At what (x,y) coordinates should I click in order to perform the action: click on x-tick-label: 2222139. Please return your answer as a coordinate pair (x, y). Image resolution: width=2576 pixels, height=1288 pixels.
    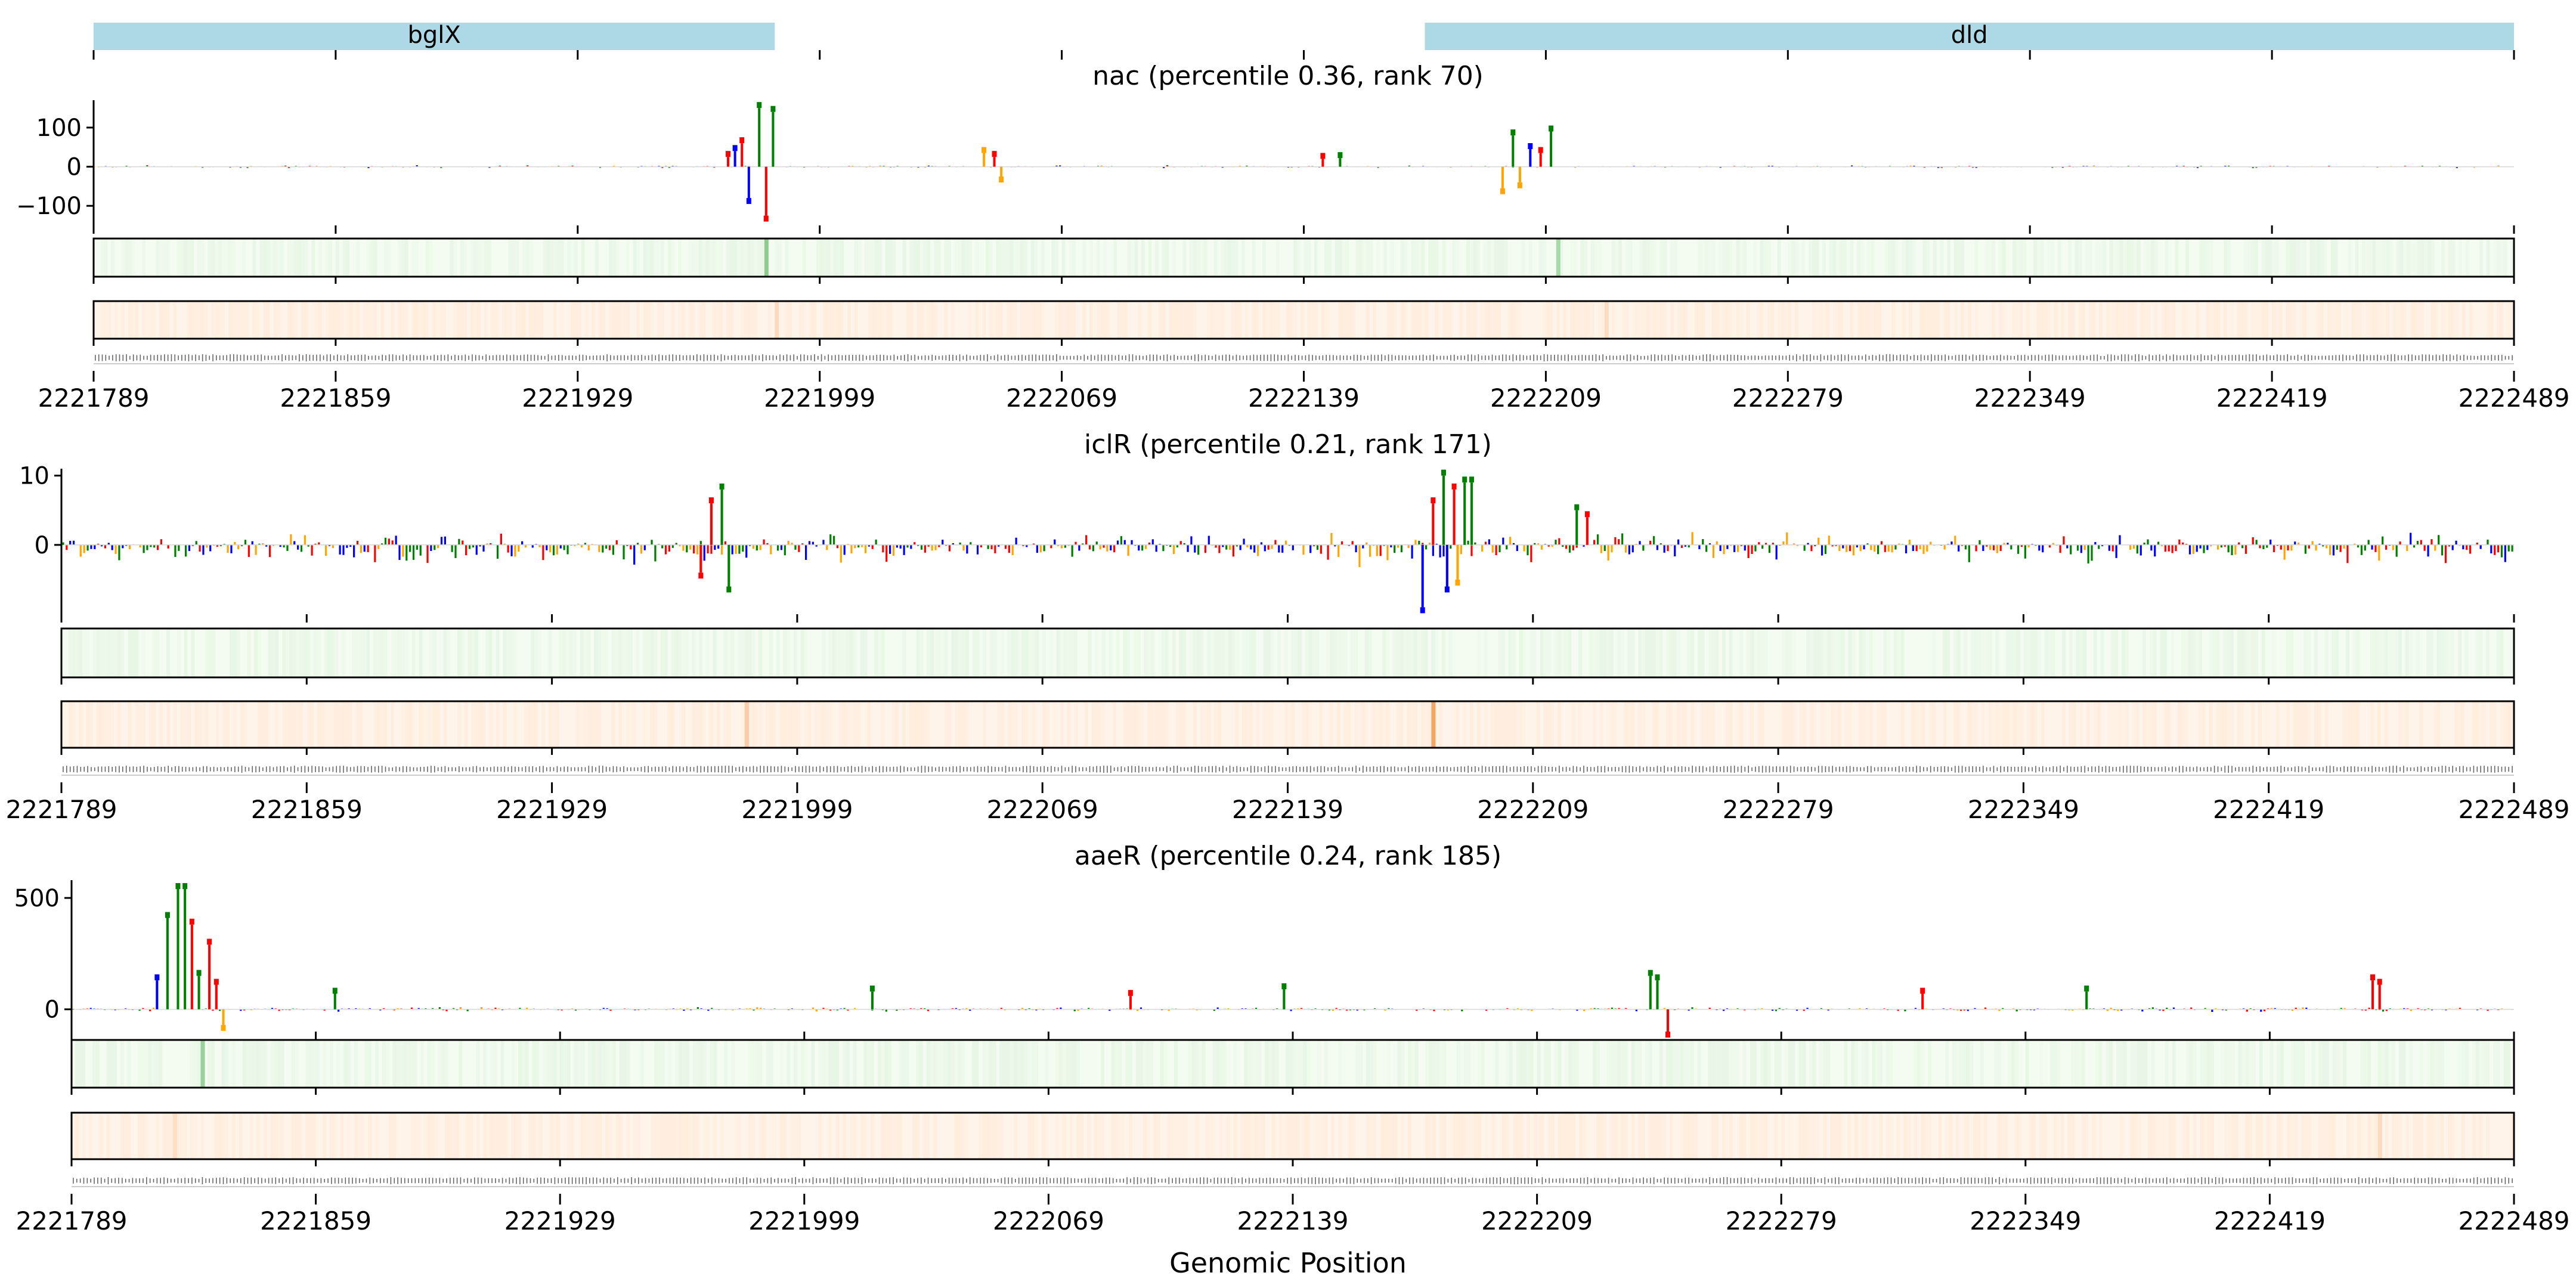
    Looking at the image, I should click on (1304, 398).